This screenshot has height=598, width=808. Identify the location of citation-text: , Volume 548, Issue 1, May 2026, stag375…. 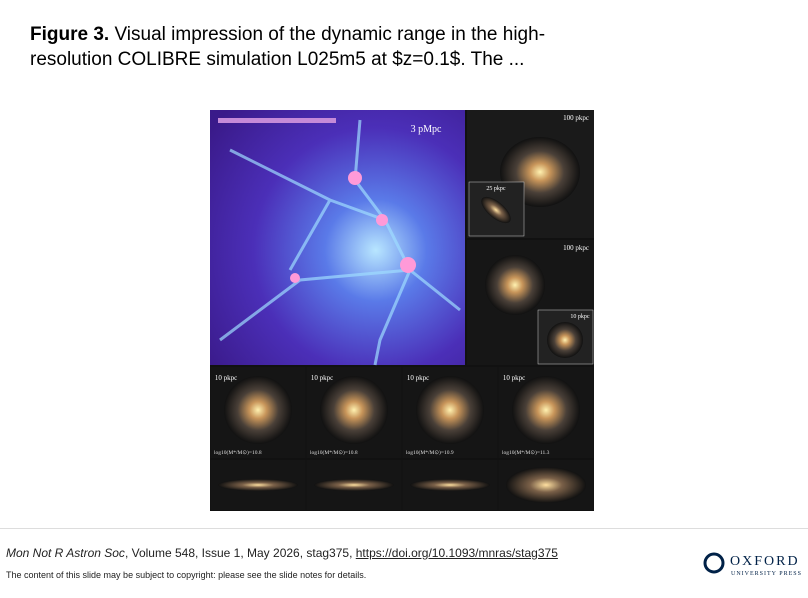
(240, 553).